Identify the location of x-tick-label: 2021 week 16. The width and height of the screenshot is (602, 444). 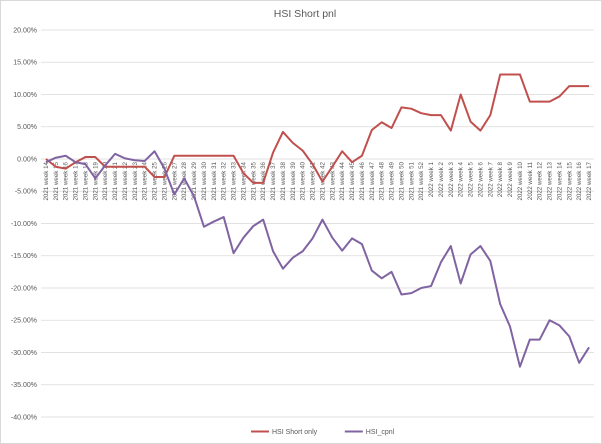
(66, 180).